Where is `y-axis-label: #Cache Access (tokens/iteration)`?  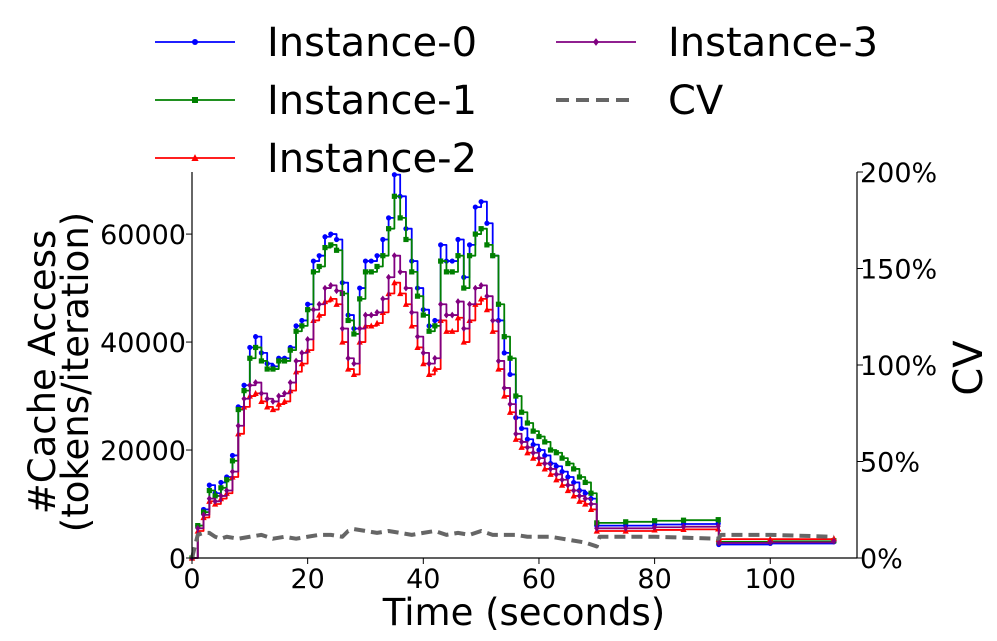 y-axis-label: #Cache Access (tokens/iteration) is located at coordinates (59, 372).